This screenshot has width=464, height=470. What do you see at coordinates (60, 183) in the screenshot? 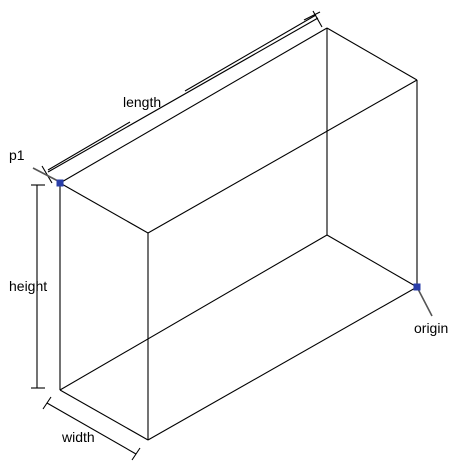
I see `p1-point-marker` at bounding box center [60, 183].